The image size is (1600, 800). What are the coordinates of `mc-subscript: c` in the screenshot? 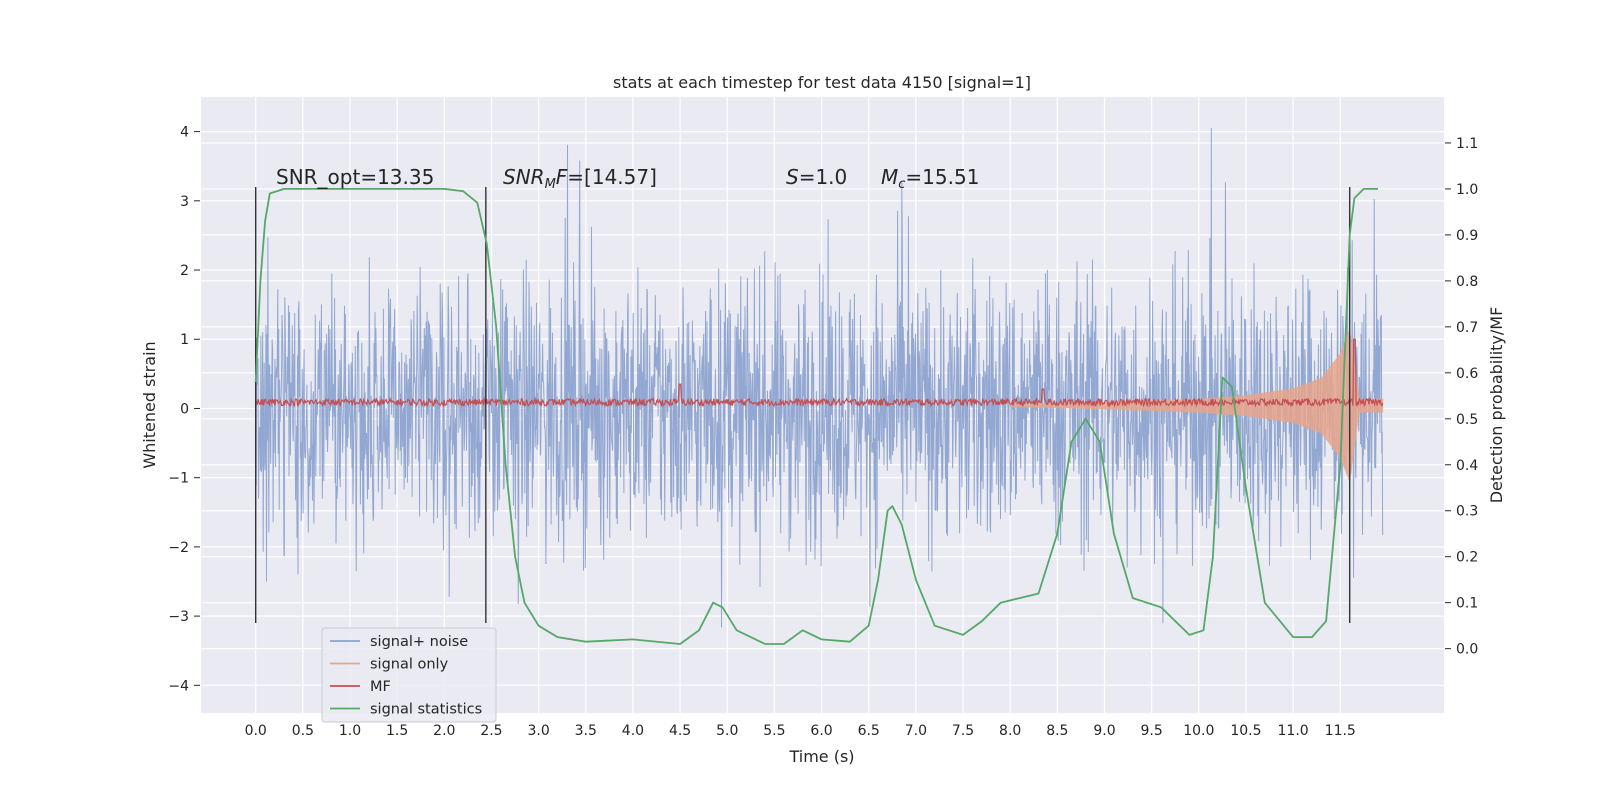 It's located at (901, 184).